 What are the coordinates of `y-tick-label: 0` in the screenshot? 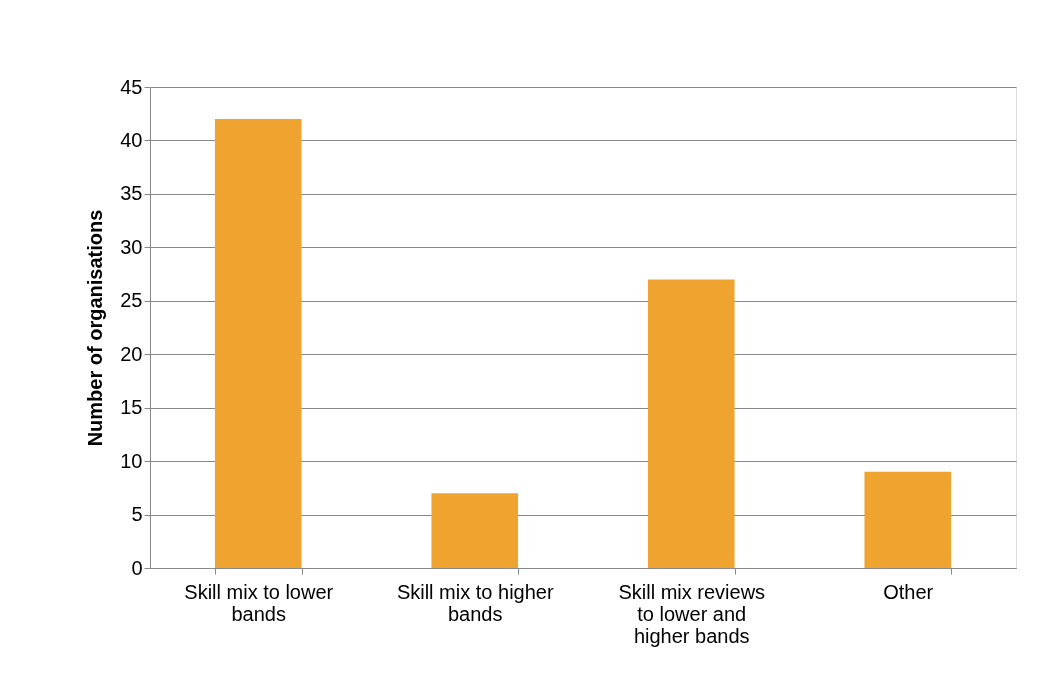 It's located at (137, 567).